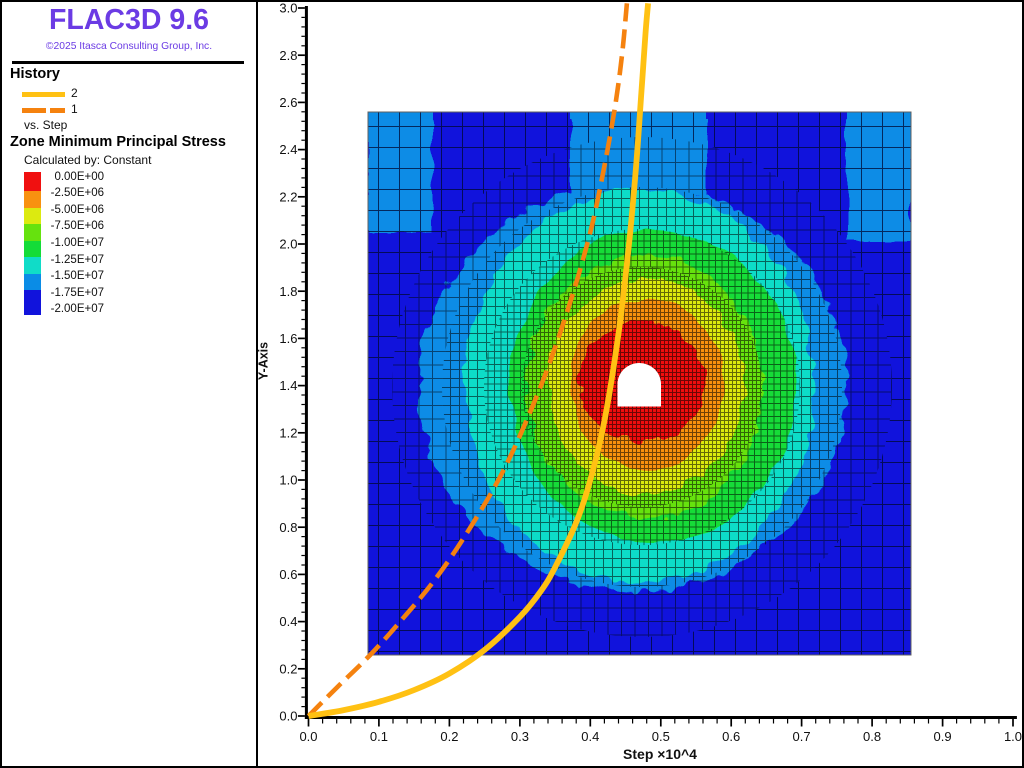 The width and height of the screenshot is (1024, 768). I want to click on svg-text: 0.1, so click(379, 736).